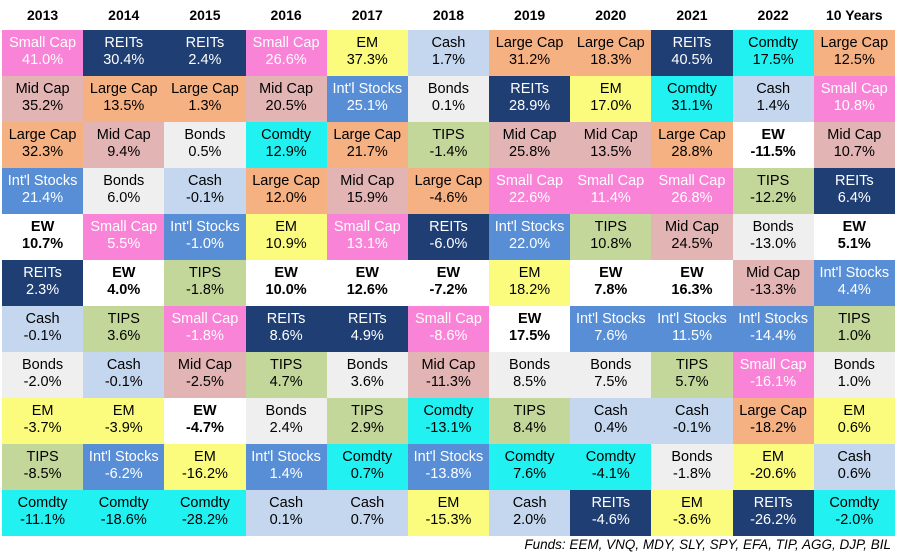 The image size is (897, 555). I want to click on return-value: 13.1%, so click(367, 244).